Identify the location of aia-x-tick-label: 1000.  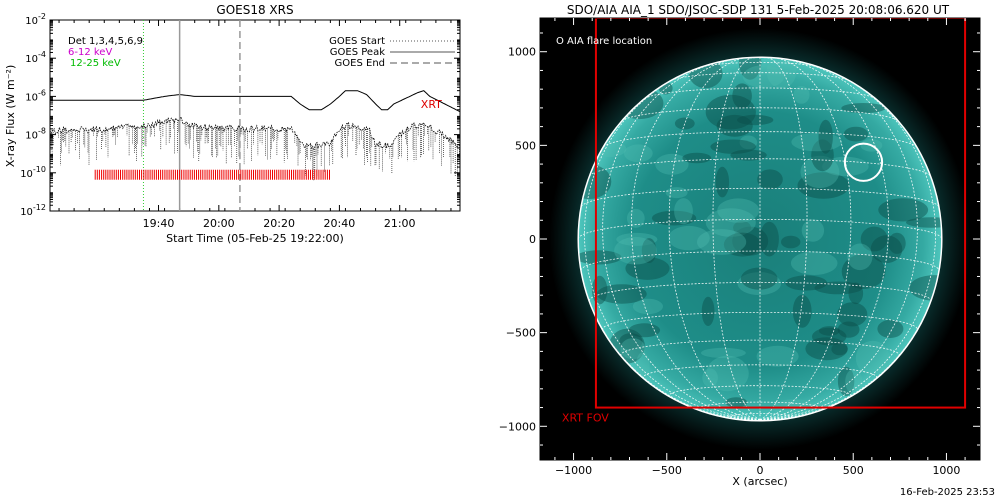
(946, 470).